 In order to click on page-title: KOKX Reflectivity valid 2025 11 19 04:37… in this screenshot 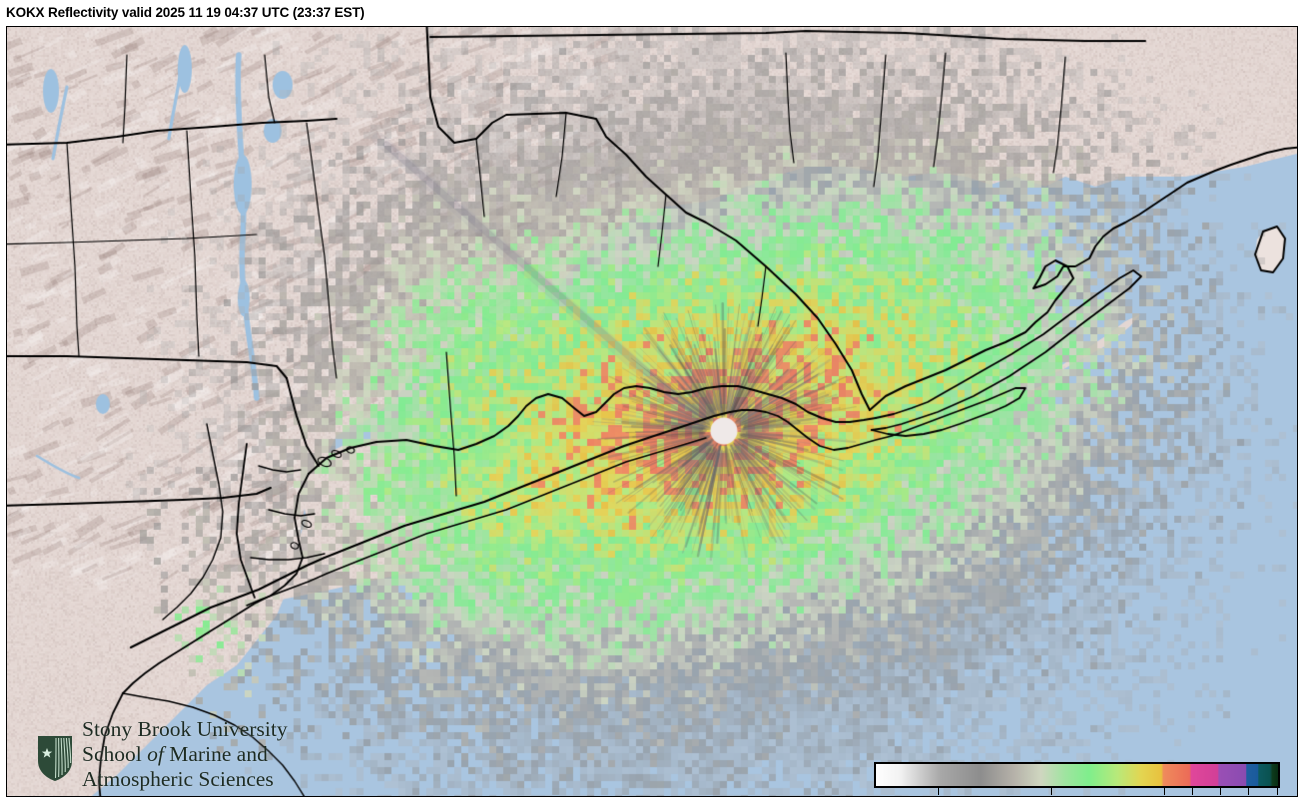, I will do `click(185, 12)`.